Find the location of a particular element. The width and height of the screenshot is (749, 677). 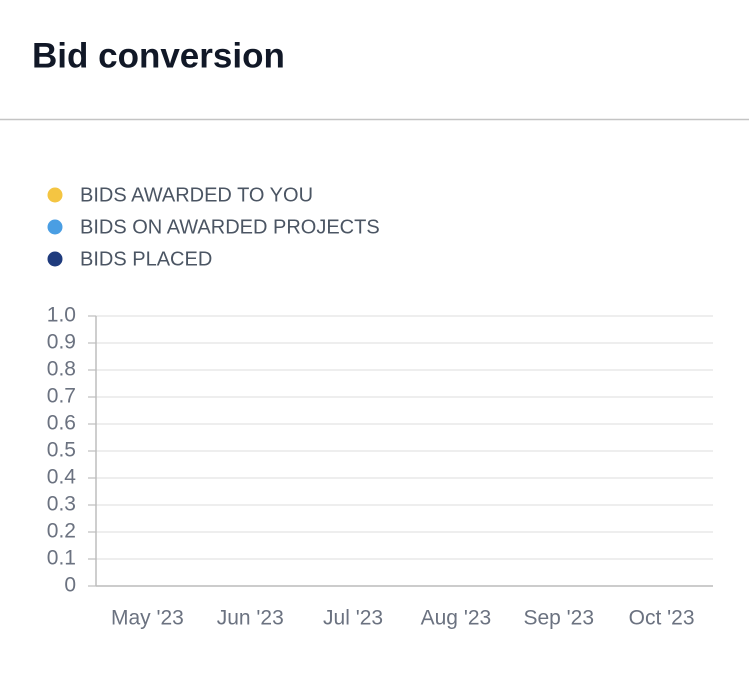

y-tick-label: 0.9 is located at coordinates (61, 342).